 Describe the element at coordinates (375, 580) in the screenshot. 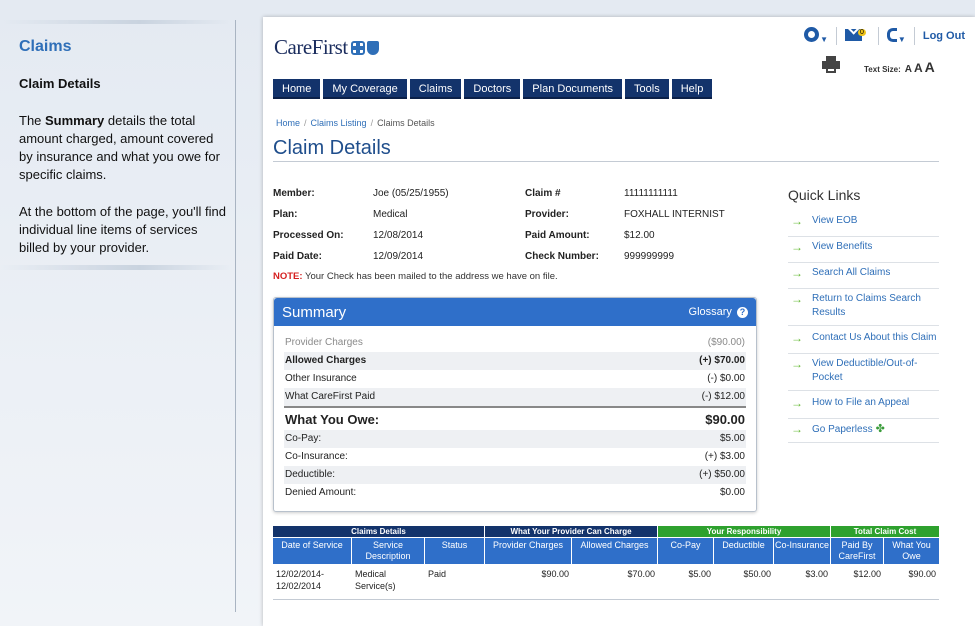

I see `cell-description: Medical Service(s)` at that location.